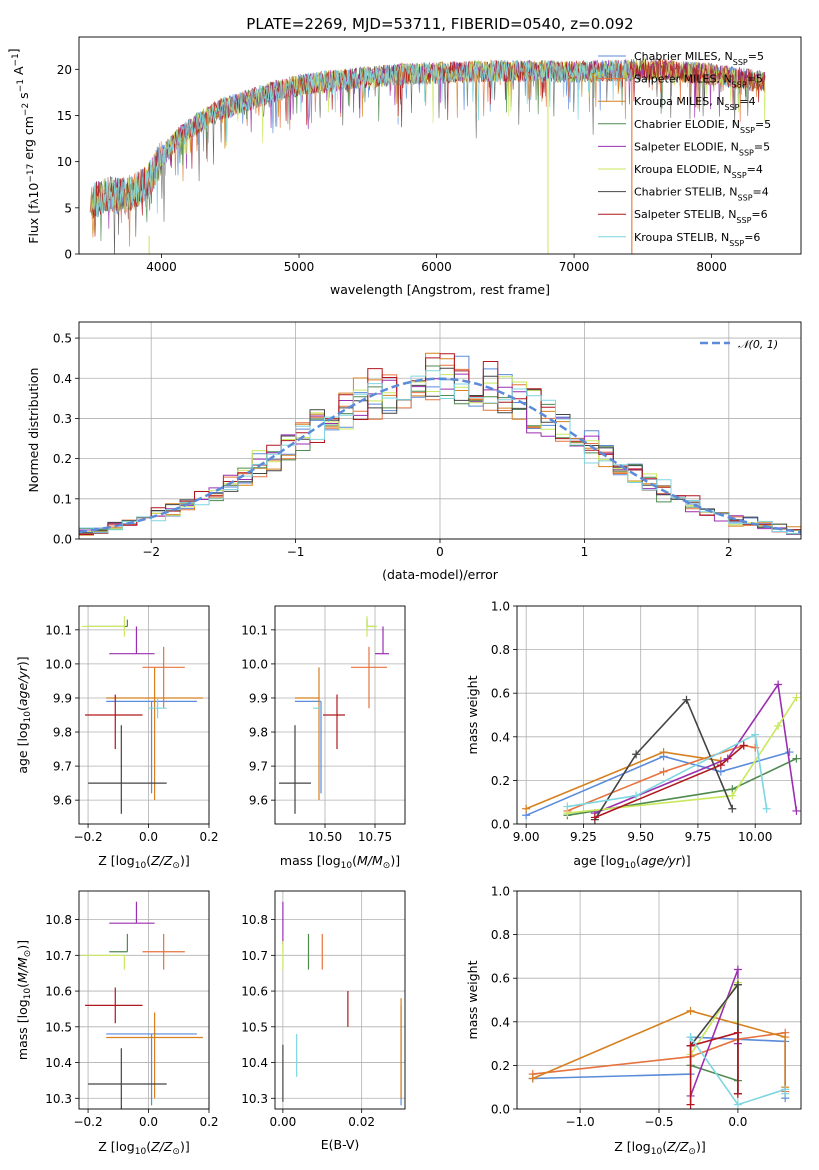  What do you see at coordinates (103, 626) in the screenshot?
I see `age_vs_Z-point-kroupa_elodie` at bounding box center [103, 626].